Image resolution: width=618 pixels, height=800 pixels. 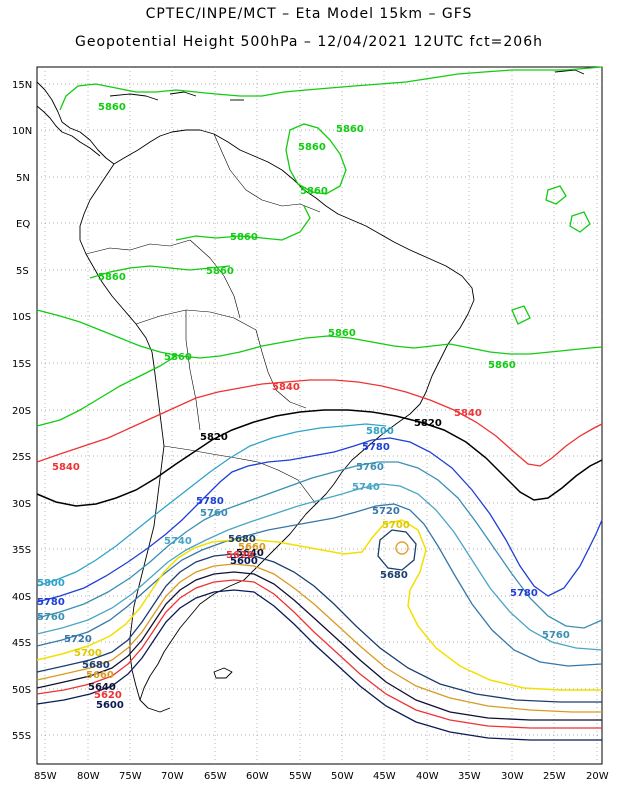 What do you see at coordinates (23, 224) in the screenshot?
I see `lat-label: EQ` at bounding box center [23, 224].